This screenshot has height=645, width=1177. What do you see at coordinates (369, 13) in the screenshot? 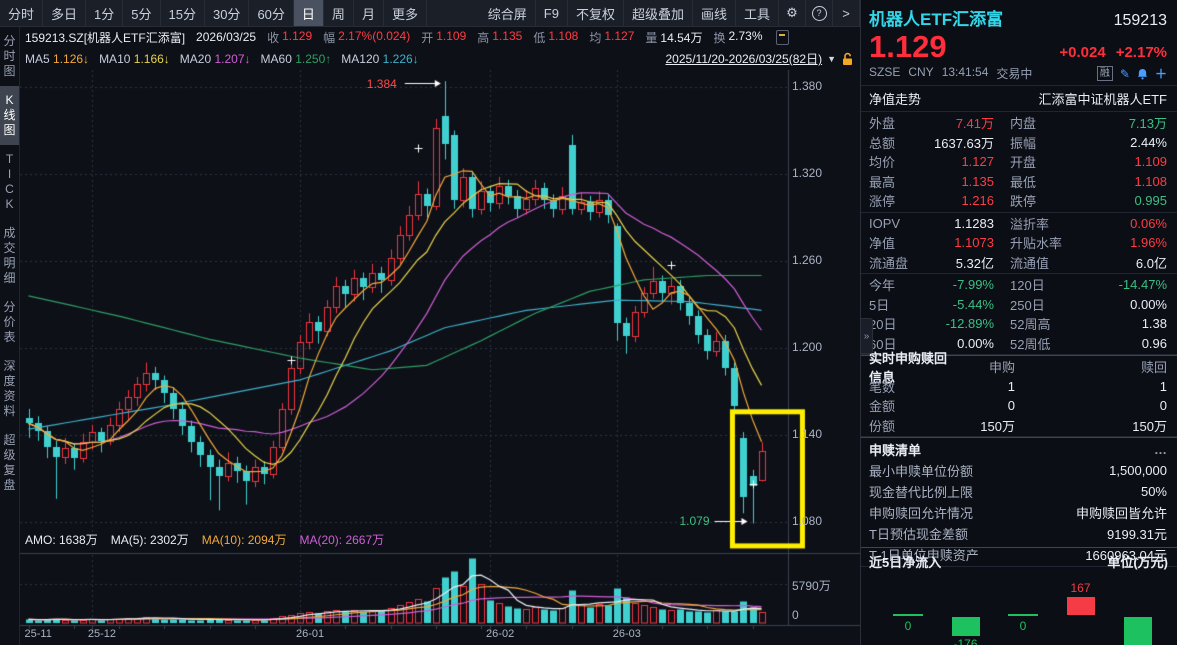
I see `period-tab-月: 月` at bounding box center [369, 13].